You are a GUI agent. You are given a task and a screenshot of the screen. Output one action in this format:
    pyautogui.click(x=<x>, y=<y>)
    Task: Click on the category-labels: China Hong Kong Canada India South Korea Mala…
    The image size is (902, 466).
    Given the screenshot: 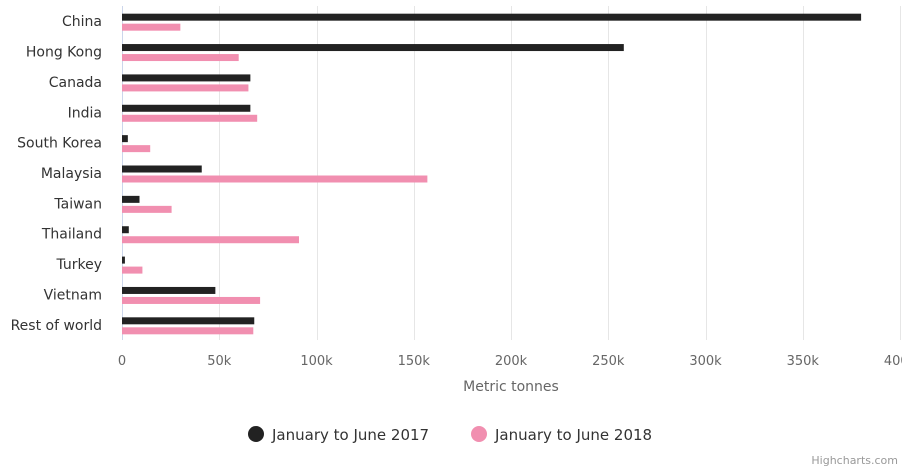 What is the action you would take?
    pyautogui.click(x=56, y=174)
    